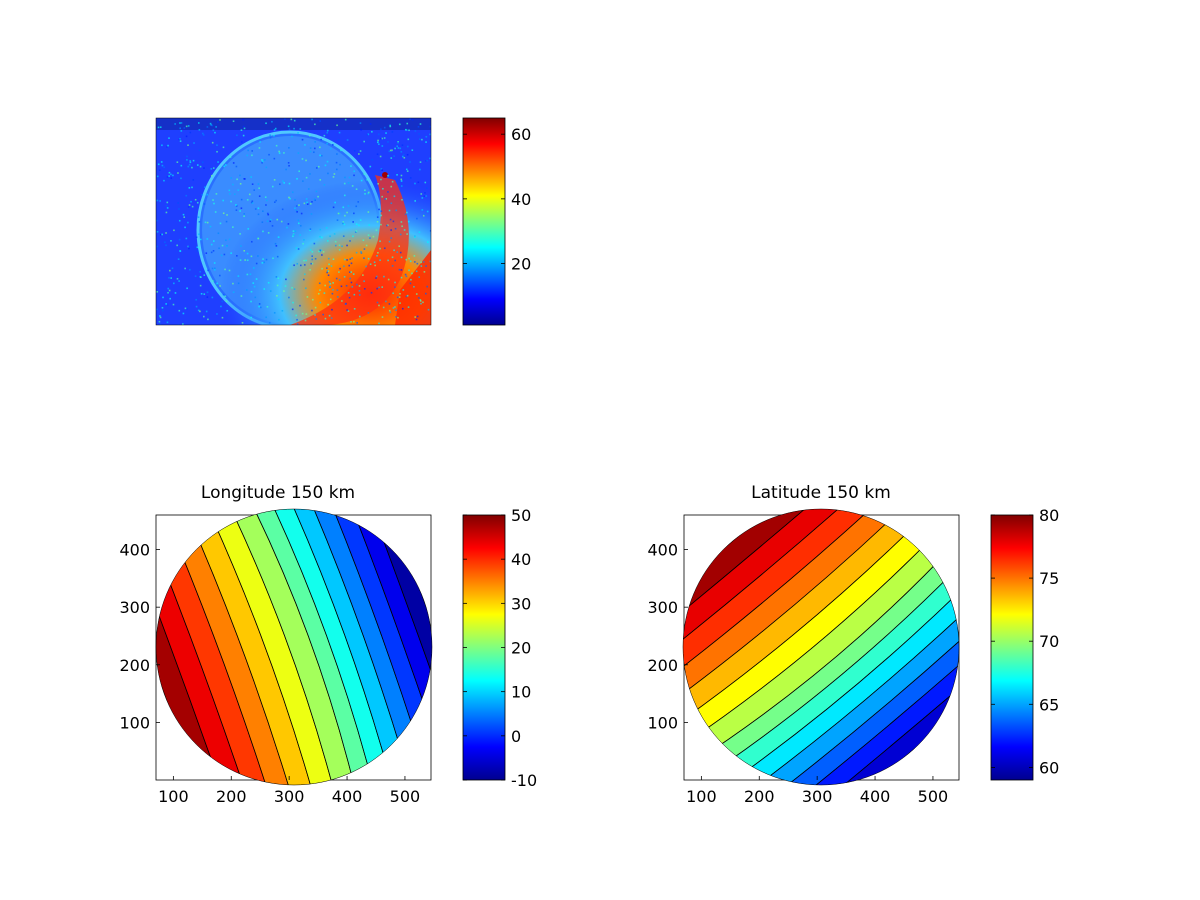 The image size is (1200, 900). I want to click on latitude-ytick-label: 100, so click(662, 722).